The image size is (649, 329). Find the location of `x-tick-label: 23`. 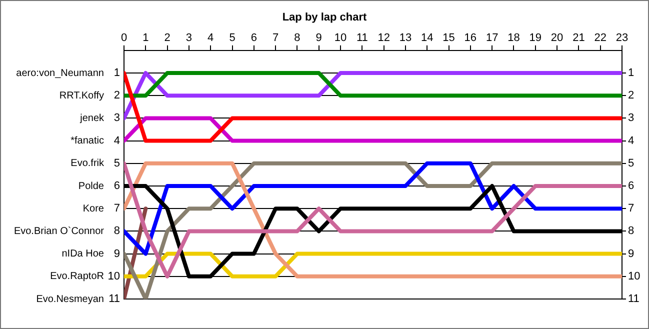

x-tick-label: 23 is located at coordinates (622, 38).